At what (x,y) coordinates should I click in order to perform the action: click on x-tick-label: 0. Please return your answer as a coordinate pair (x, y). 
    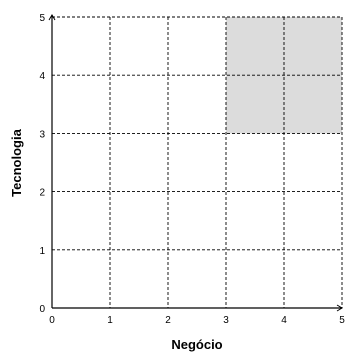
    Looking at the image, I should click on (52, 320).